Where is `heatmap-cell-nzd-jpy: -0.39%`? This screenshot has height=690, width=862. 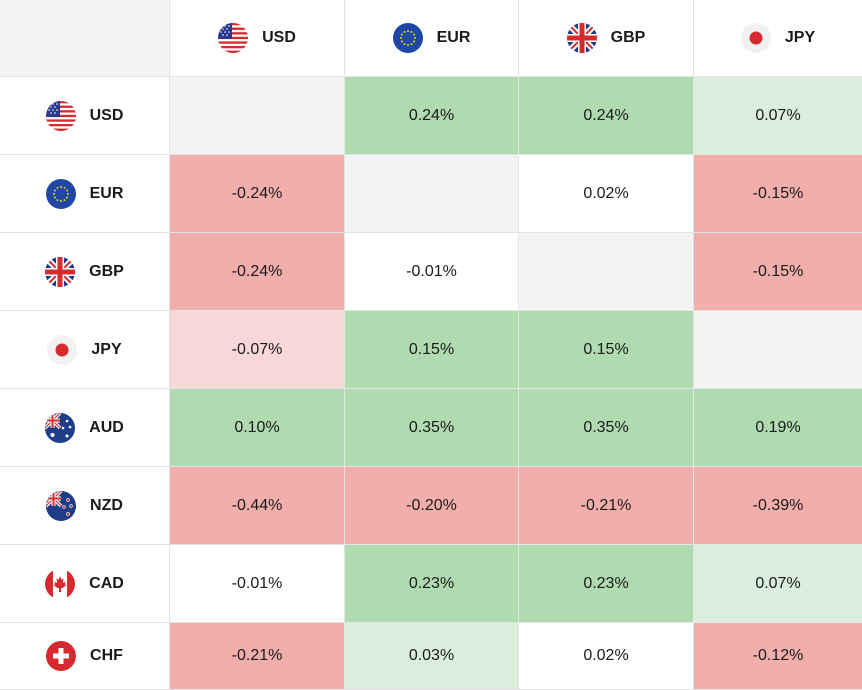
heatmap-cell-nzd-jpy: -0.39% is located at coordinates (778, 506).